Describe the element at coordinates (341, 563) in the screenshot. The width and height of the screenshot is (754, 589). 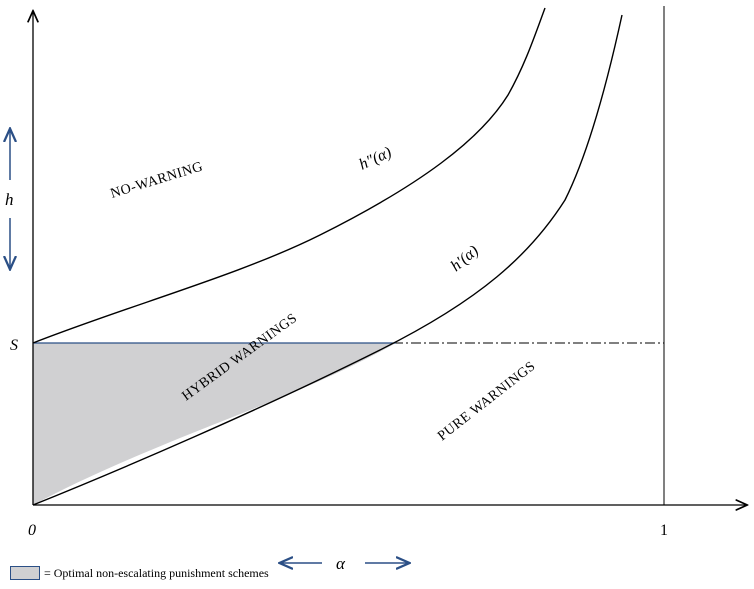
I see `alpha-label: α` at that location.